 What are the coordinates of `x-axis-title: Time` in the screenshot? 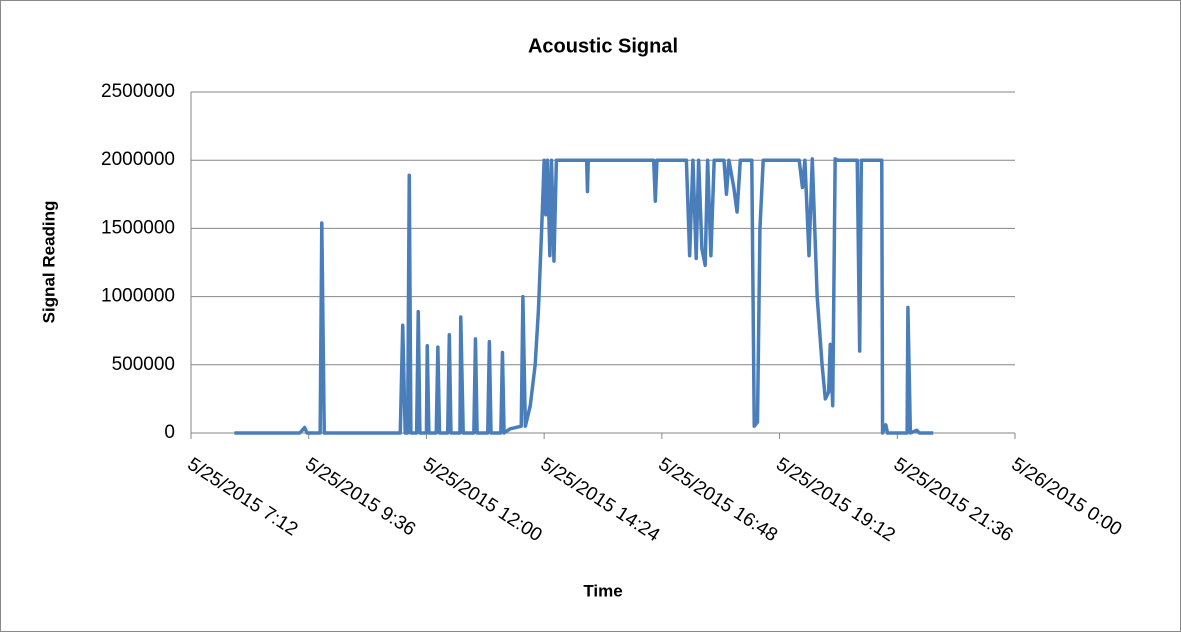 It's located at (602, 590).